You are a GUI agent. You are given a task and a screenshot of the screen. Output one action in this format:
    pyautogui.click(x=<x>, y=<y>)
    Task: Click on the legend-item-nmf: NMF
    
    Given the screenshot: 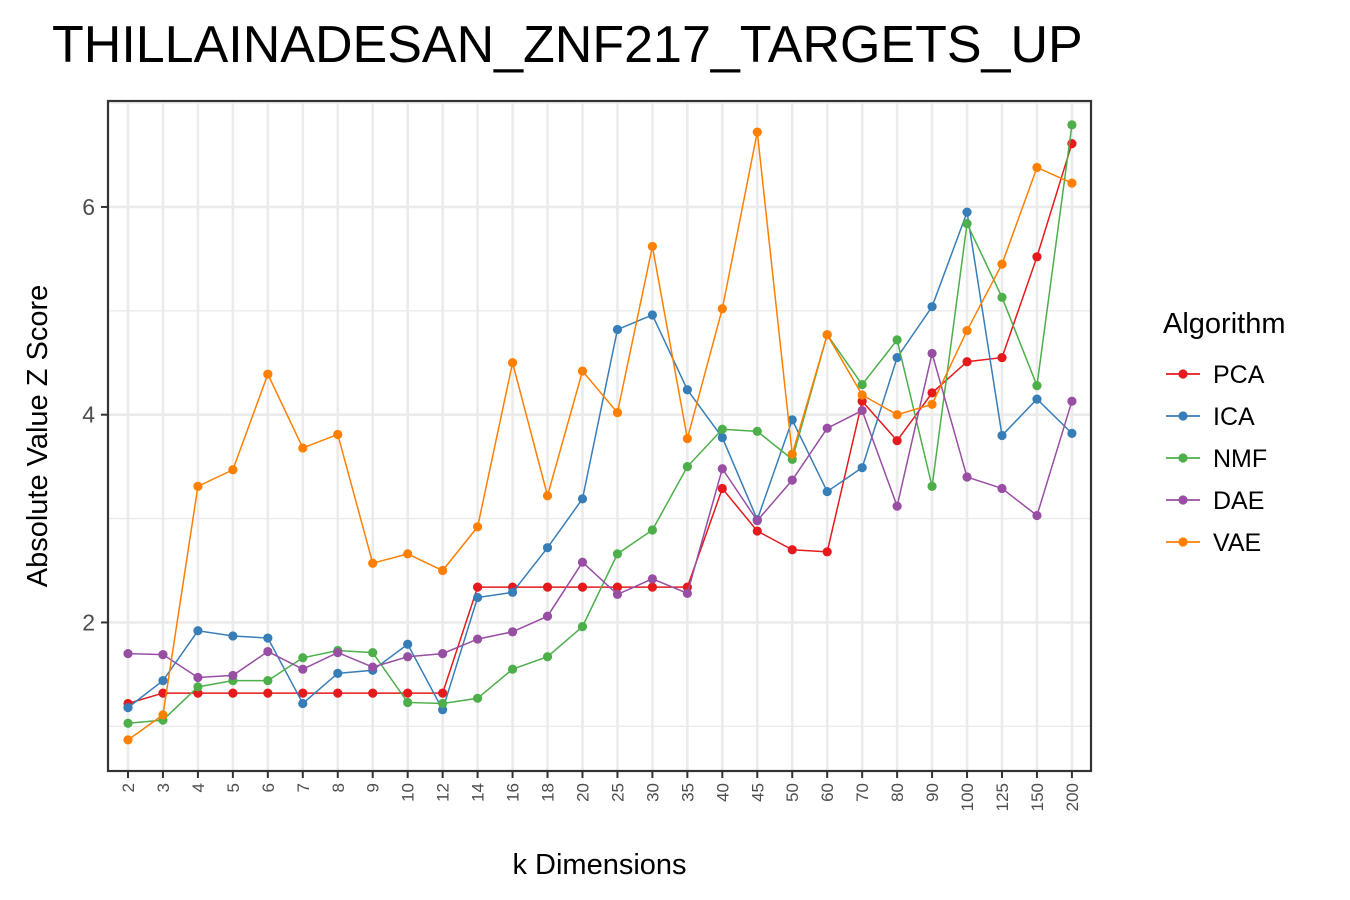 What is the action you would take?
    pyautogui.click(x=1216, y=459)
    